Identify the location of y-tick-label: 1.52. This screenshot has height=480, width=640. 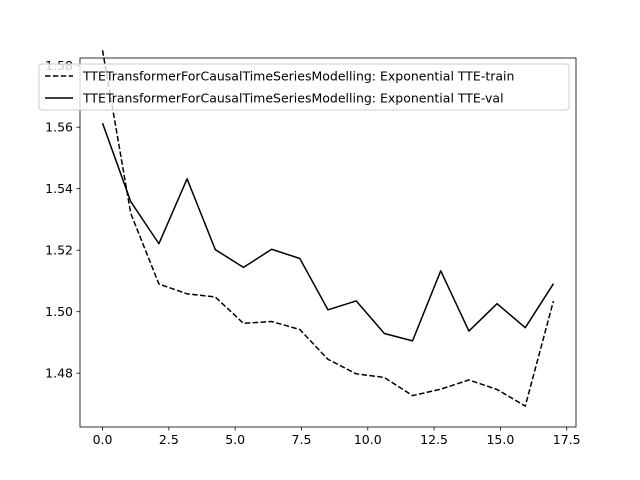
(59, 250).